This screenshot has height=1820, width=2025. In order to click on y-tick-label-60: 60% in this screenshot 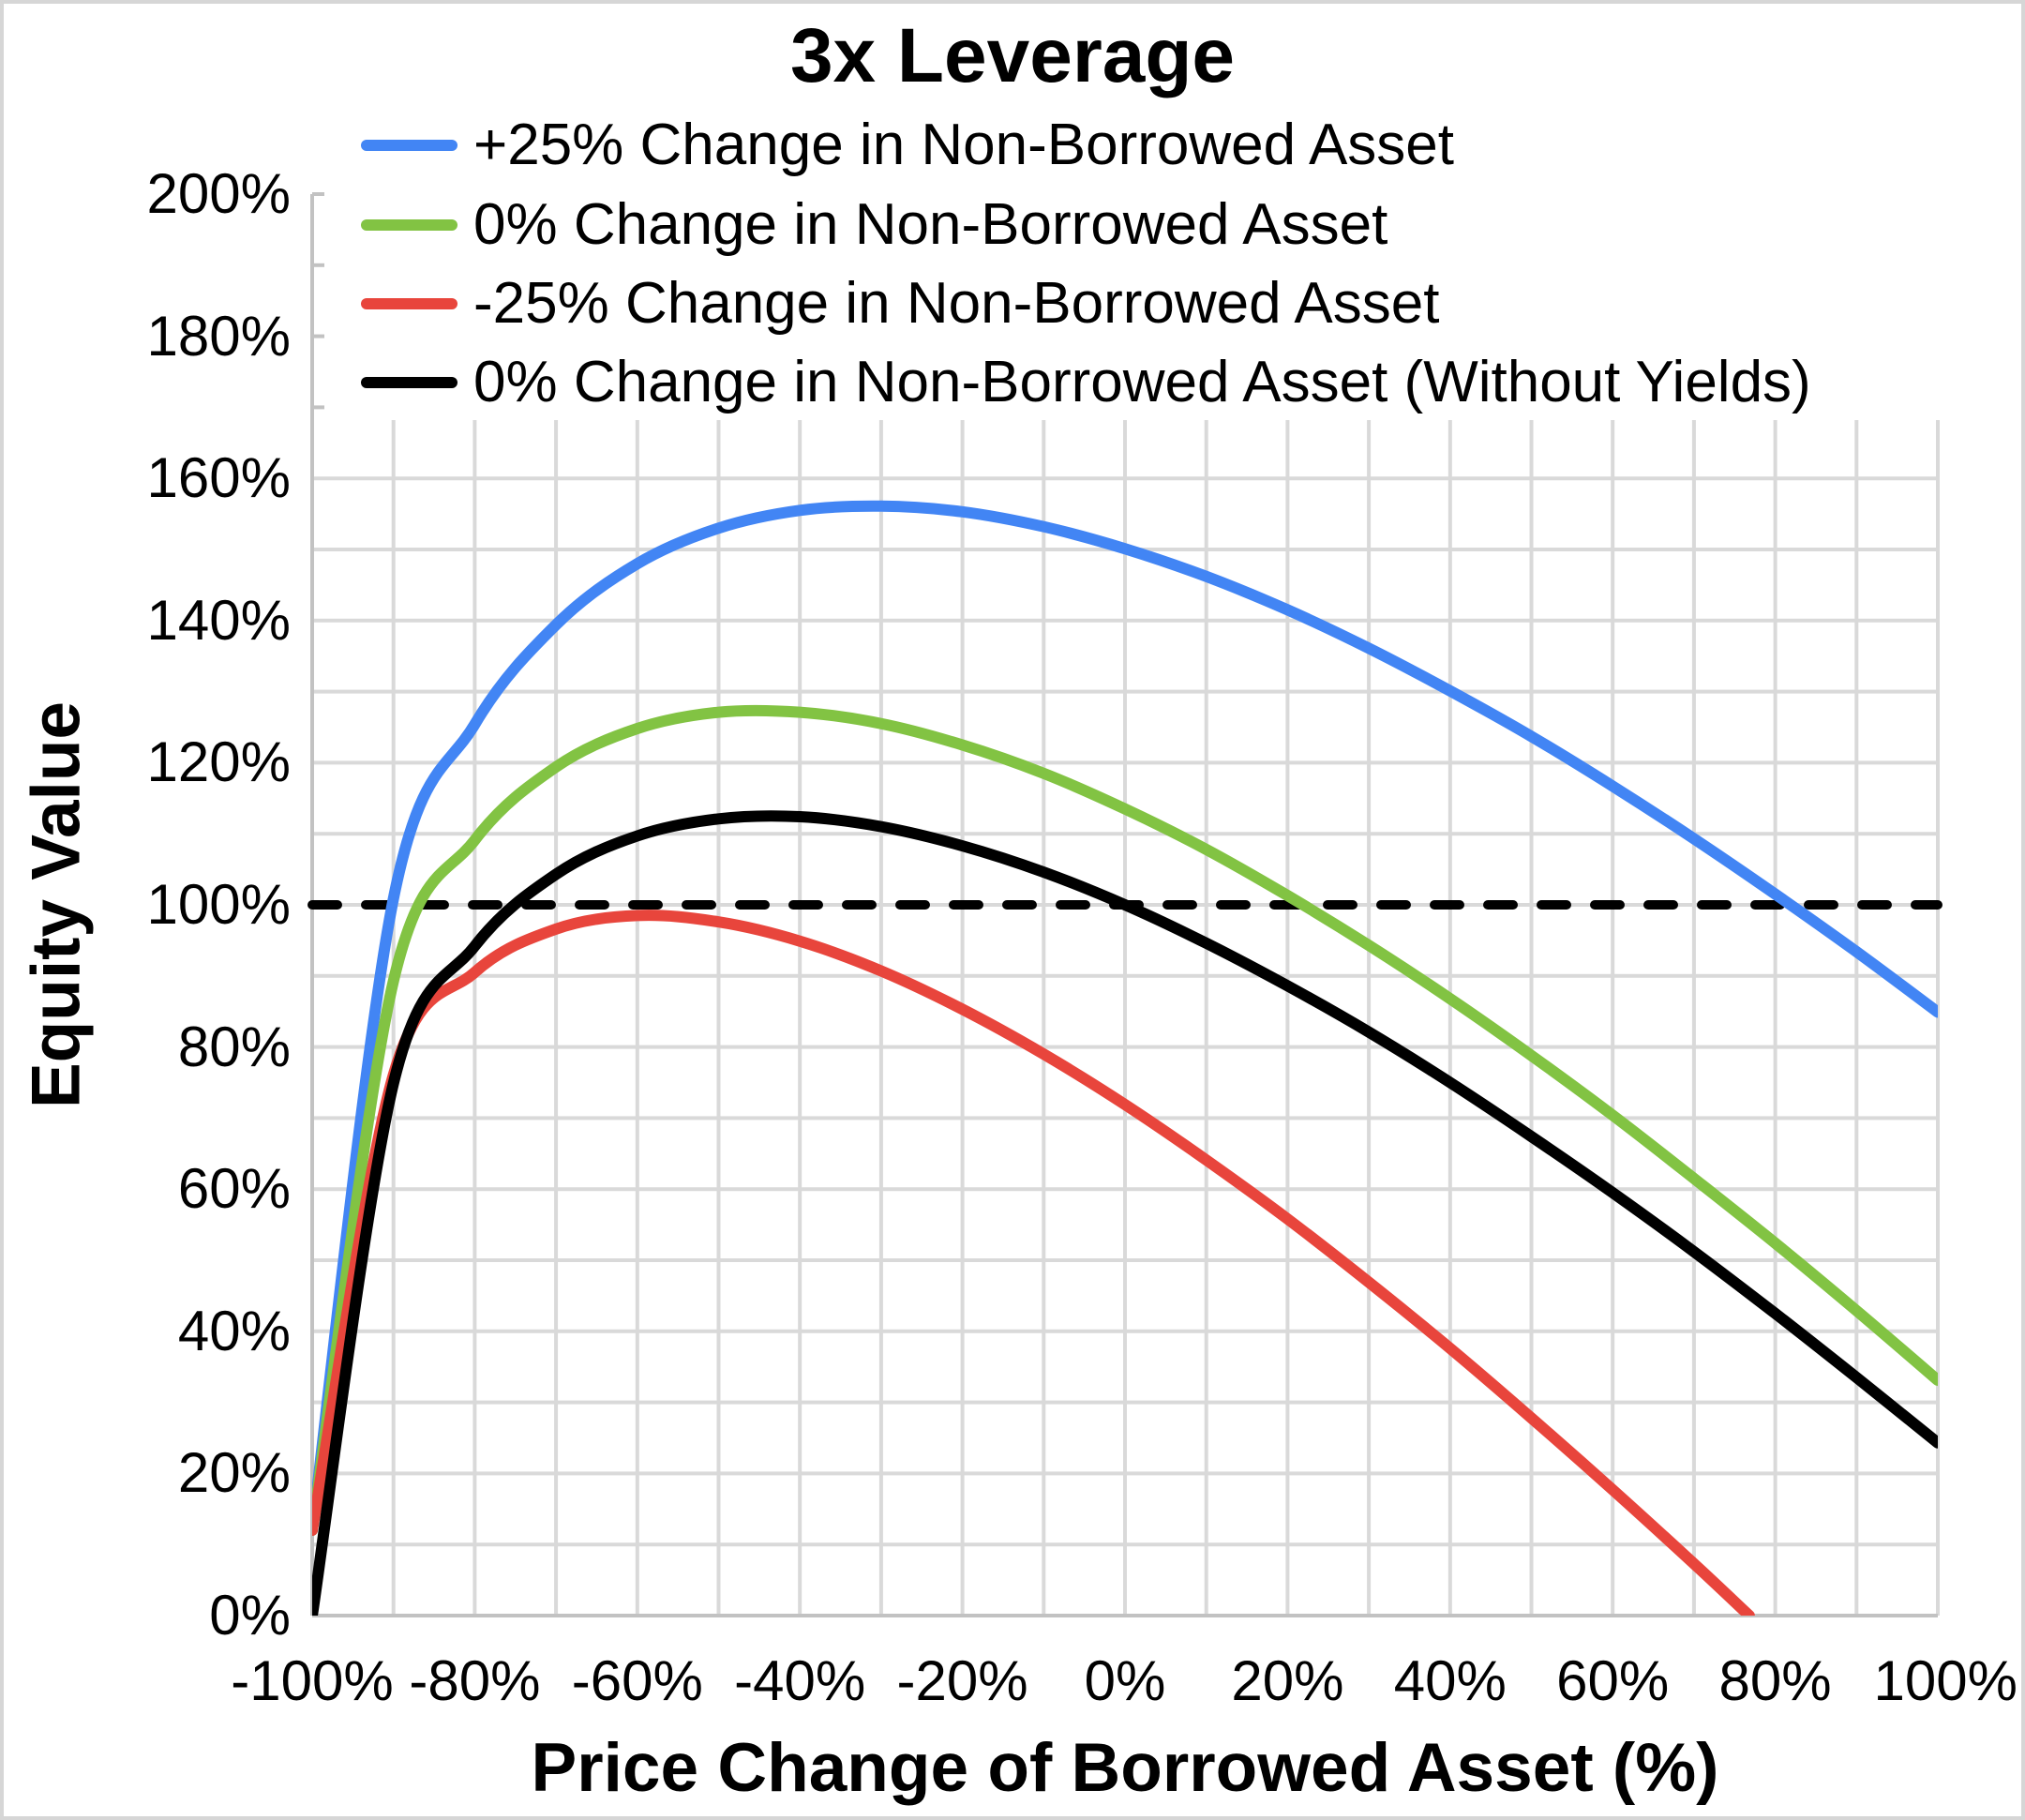, I will do `click(234, 1189)`.